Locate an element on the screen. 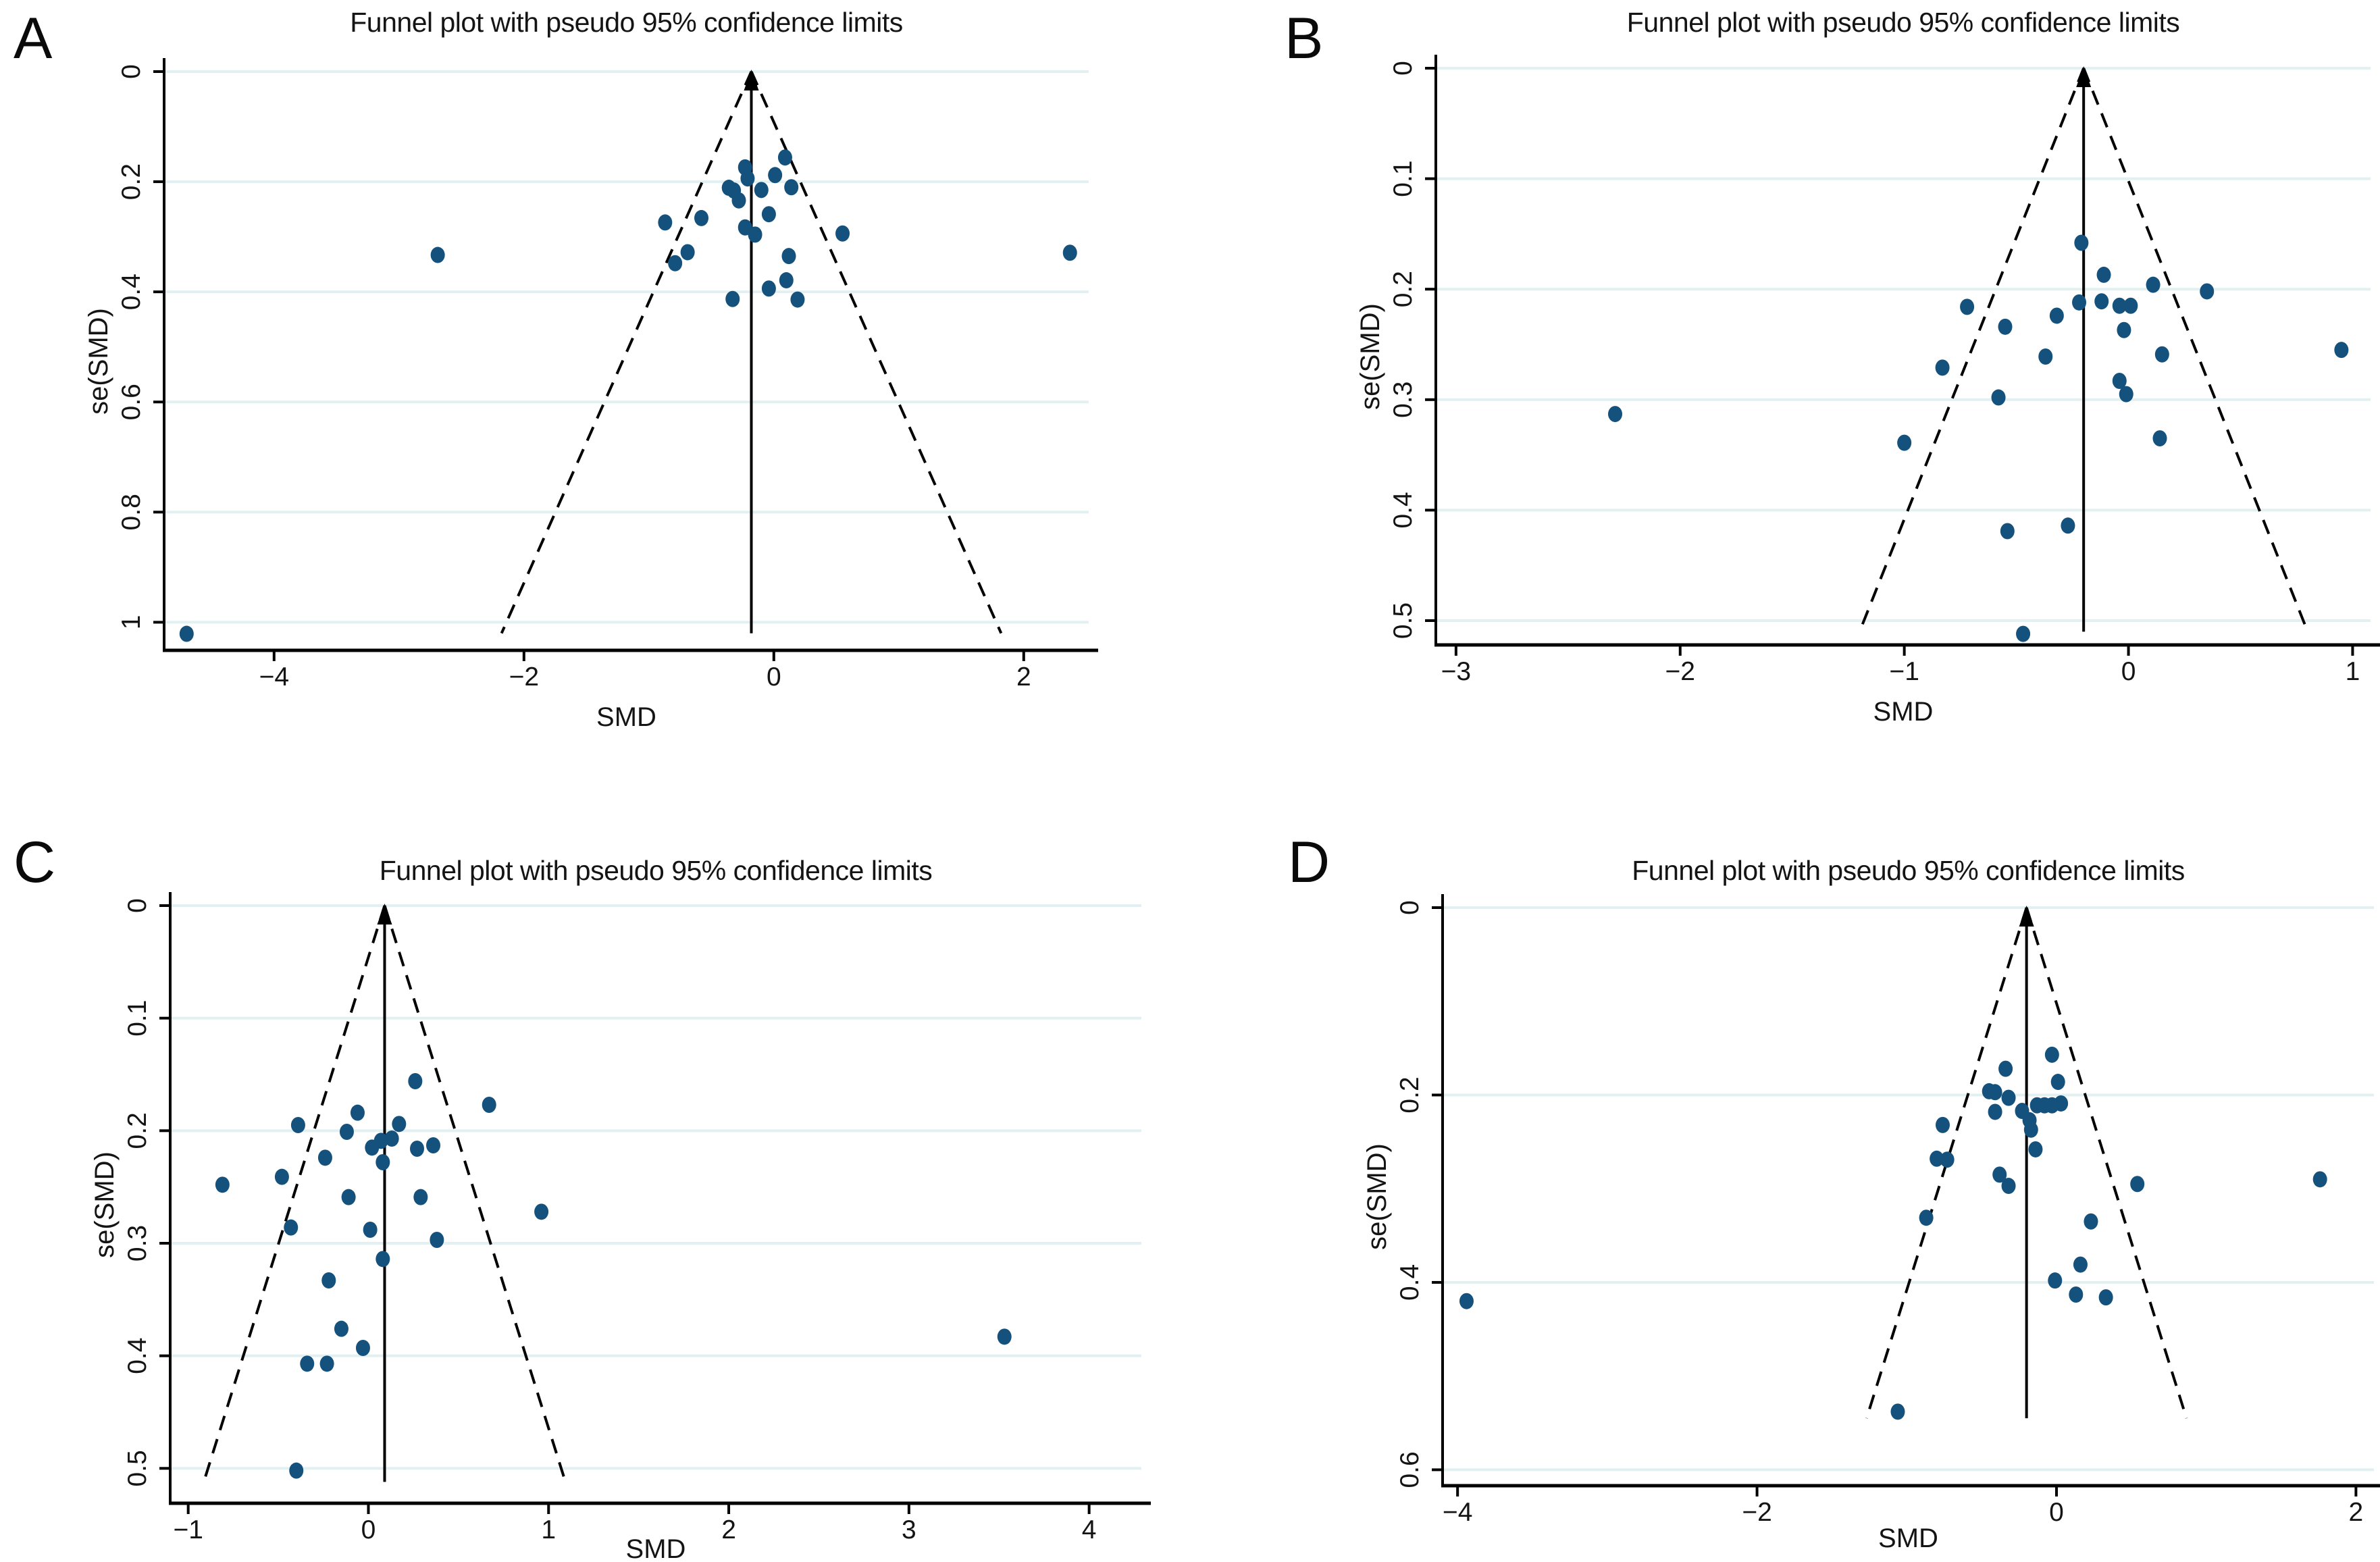 This screenshot has width=2380, height=1562. panel-d-letter: D is located at coordinates (1309, 862).